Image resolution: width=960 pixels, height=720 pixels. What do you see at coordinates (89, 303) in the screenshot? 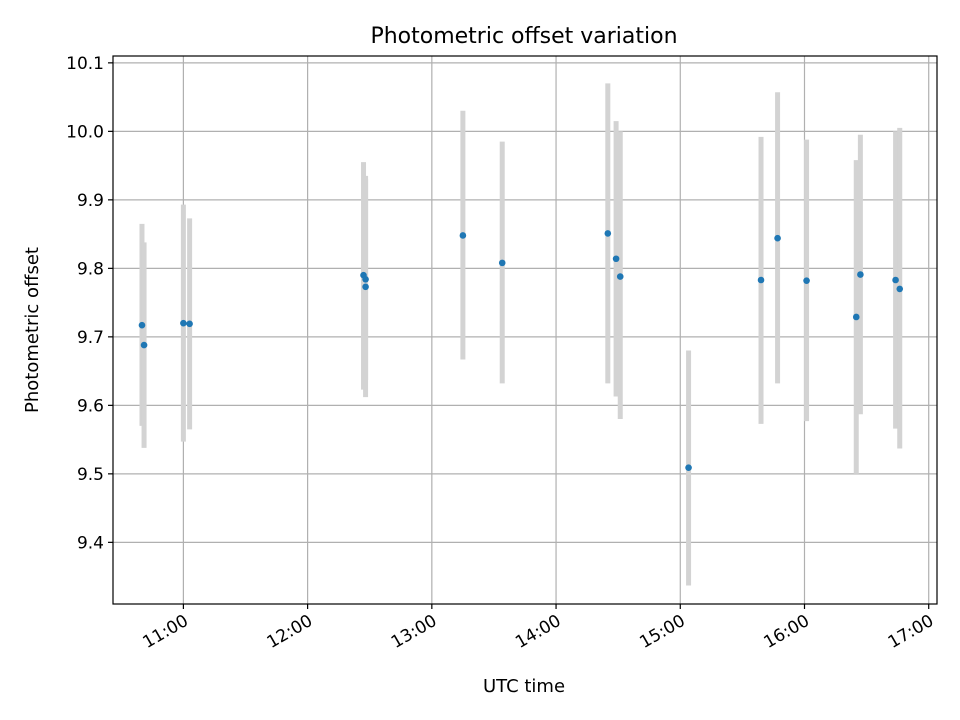
I see `y-axis: 9.4 9.5 9.6 9.7 9.8 9.9 10.0 10.1` at bounding box center [89, 303].